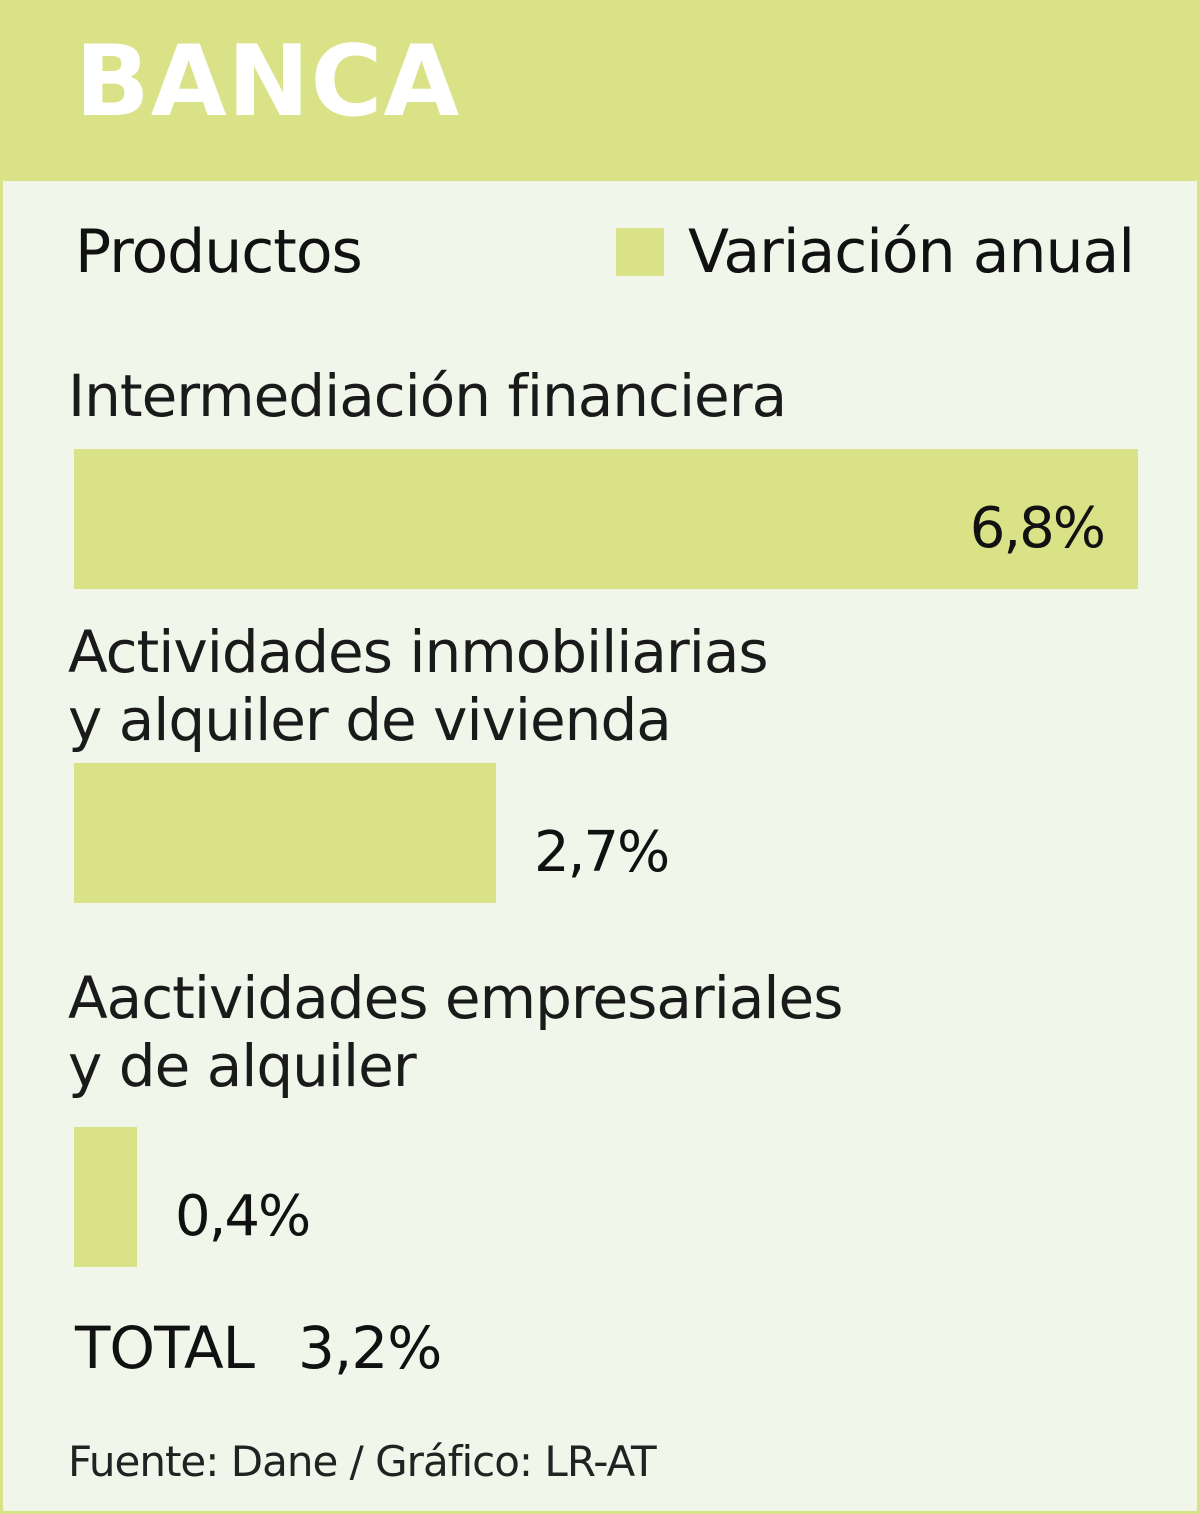 The height and width of the screenshot is (1514, 1200). I want to click on category-label-line: y de alquiler, so click(242, 1066).